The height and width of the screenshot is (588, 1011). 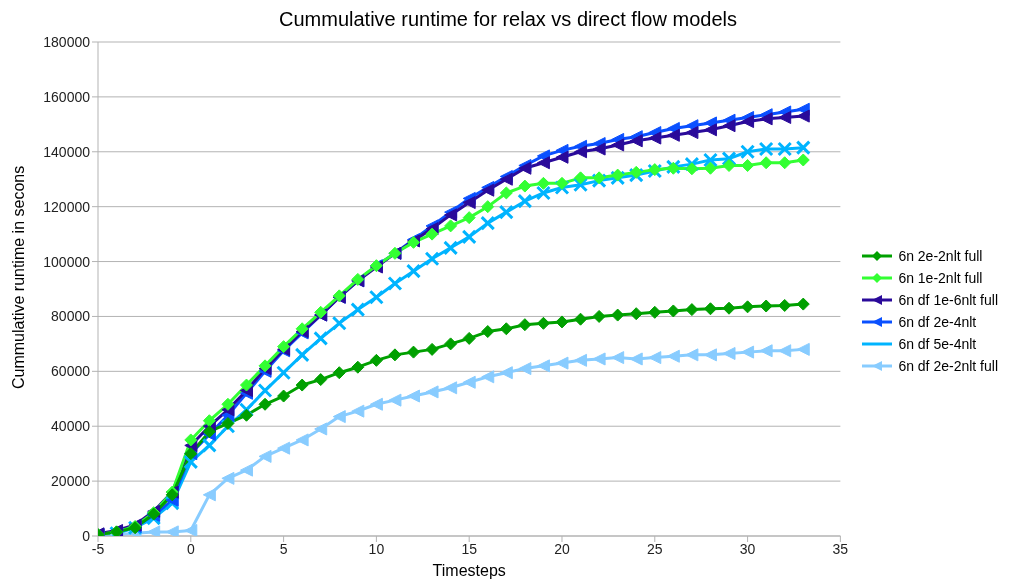 What do you see at coordinates (71, 481) in the screenshot?
I see `y-tick-label: 20000` at bounding box center [71, 481].